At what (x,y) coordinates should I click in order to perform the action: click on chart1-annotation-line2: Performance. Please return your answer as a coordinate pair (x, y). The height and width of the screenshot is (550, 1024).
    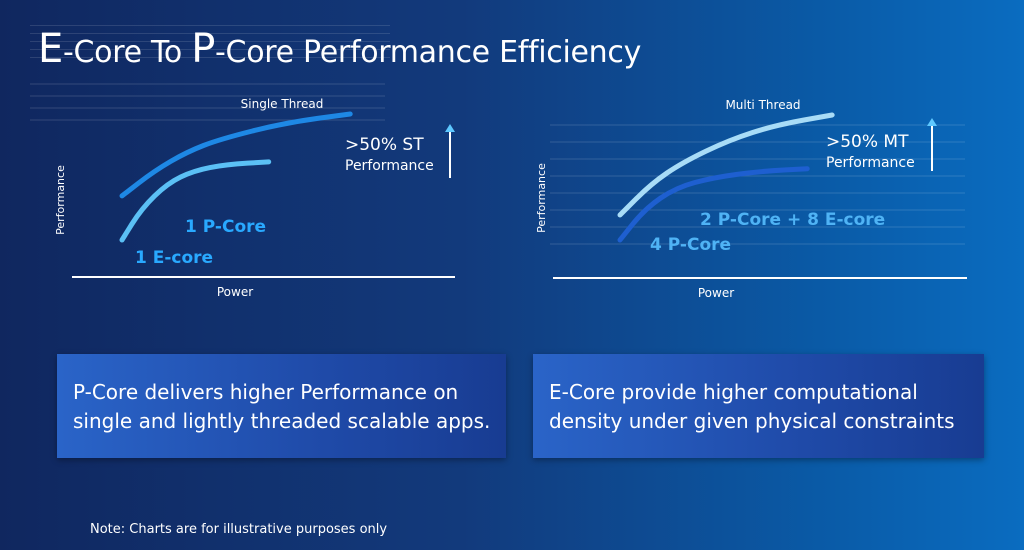
    Looking at the image, I should click on (389, 166).